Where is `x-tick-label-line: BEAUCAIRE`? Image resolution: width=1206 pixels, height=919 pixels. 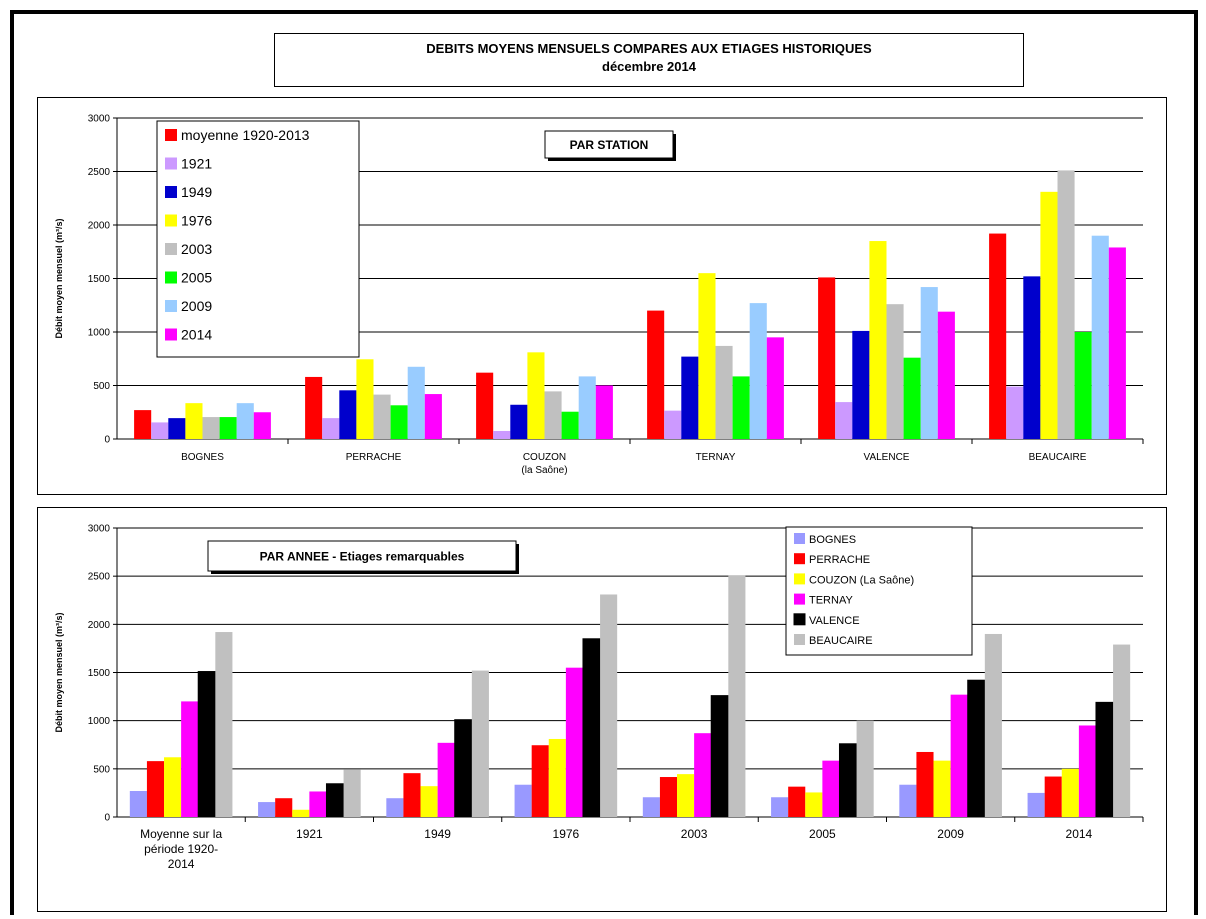
x-tick-label-line: BEAUCAIRE is located at coordinates (1058, 457).